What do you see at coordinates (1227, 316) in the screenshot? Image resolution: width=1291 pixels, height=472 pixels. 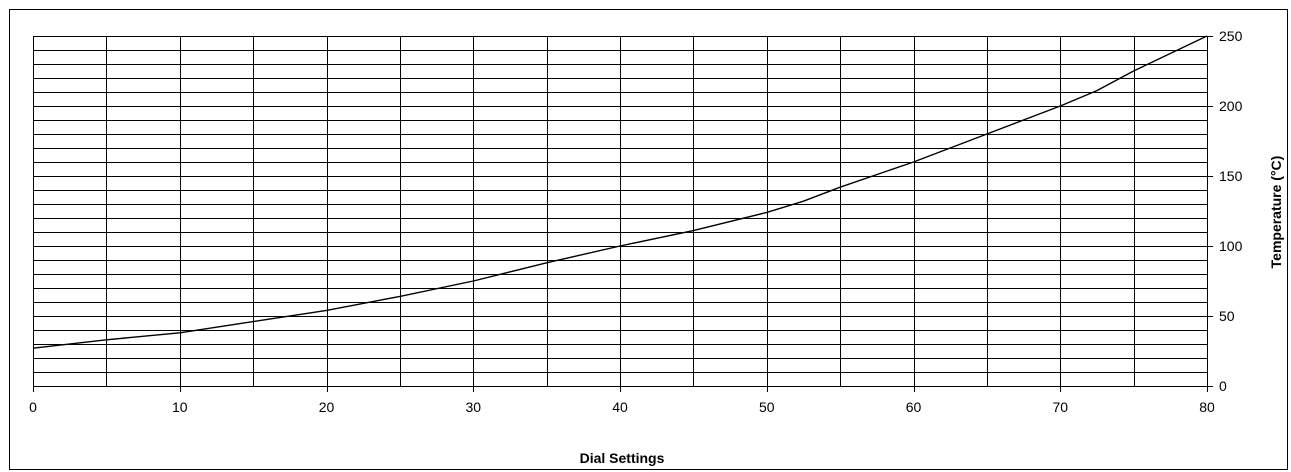 I see `y-tick-label: 50` at bounding box center [1227, 316].